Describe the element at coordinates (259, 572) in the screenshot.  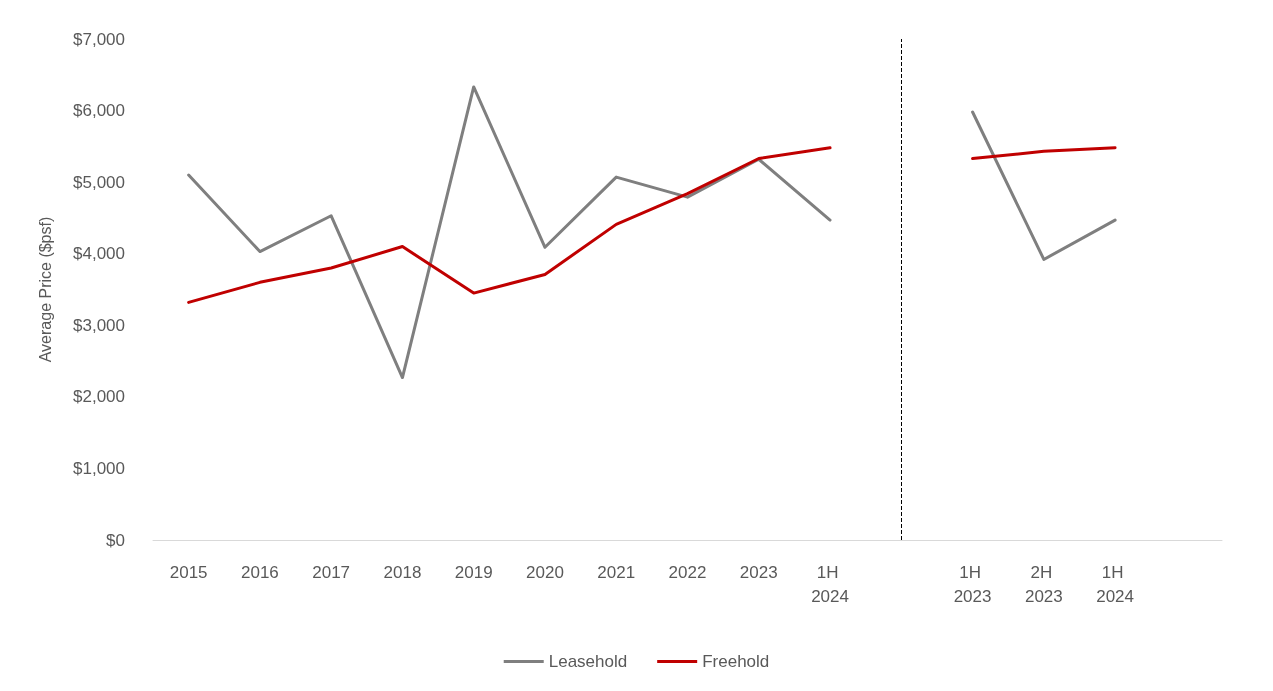
I see `x-tick-label: 2016` at that location.